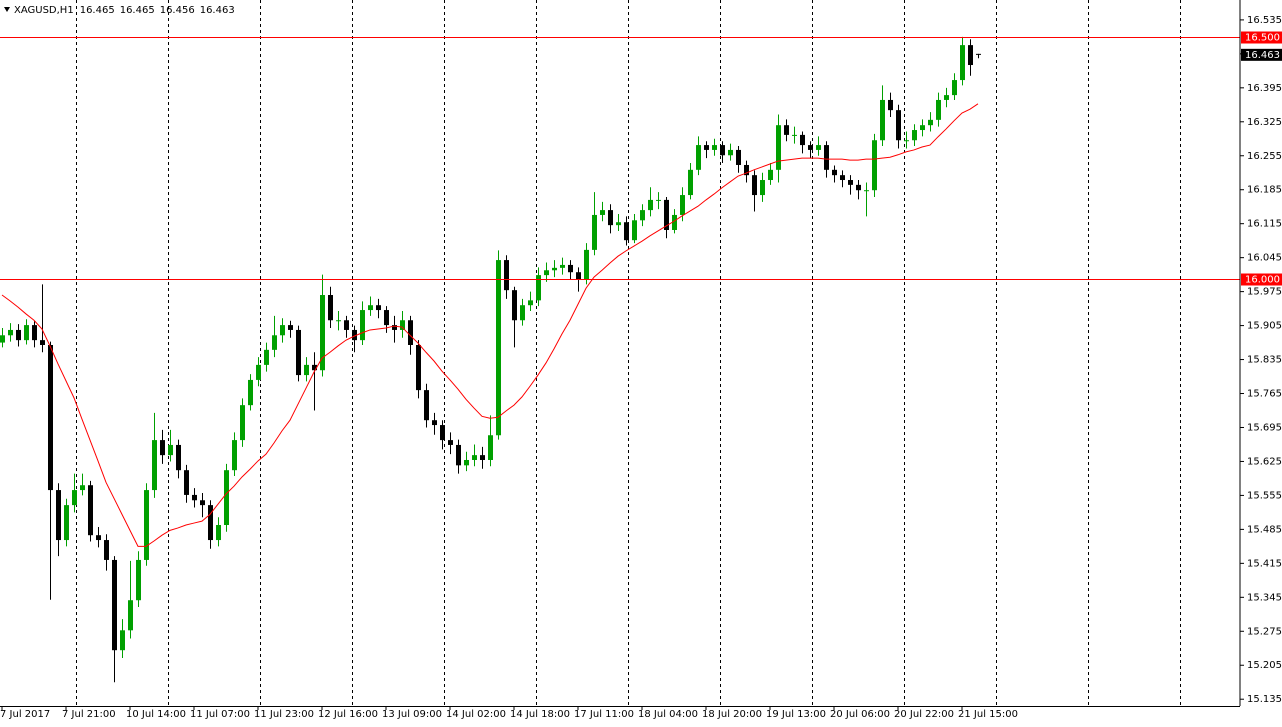 The height and width of the screenshot is (727, 1282). I want to click on x-tick-label: 13 Jul 09:00, so click(412, 714).